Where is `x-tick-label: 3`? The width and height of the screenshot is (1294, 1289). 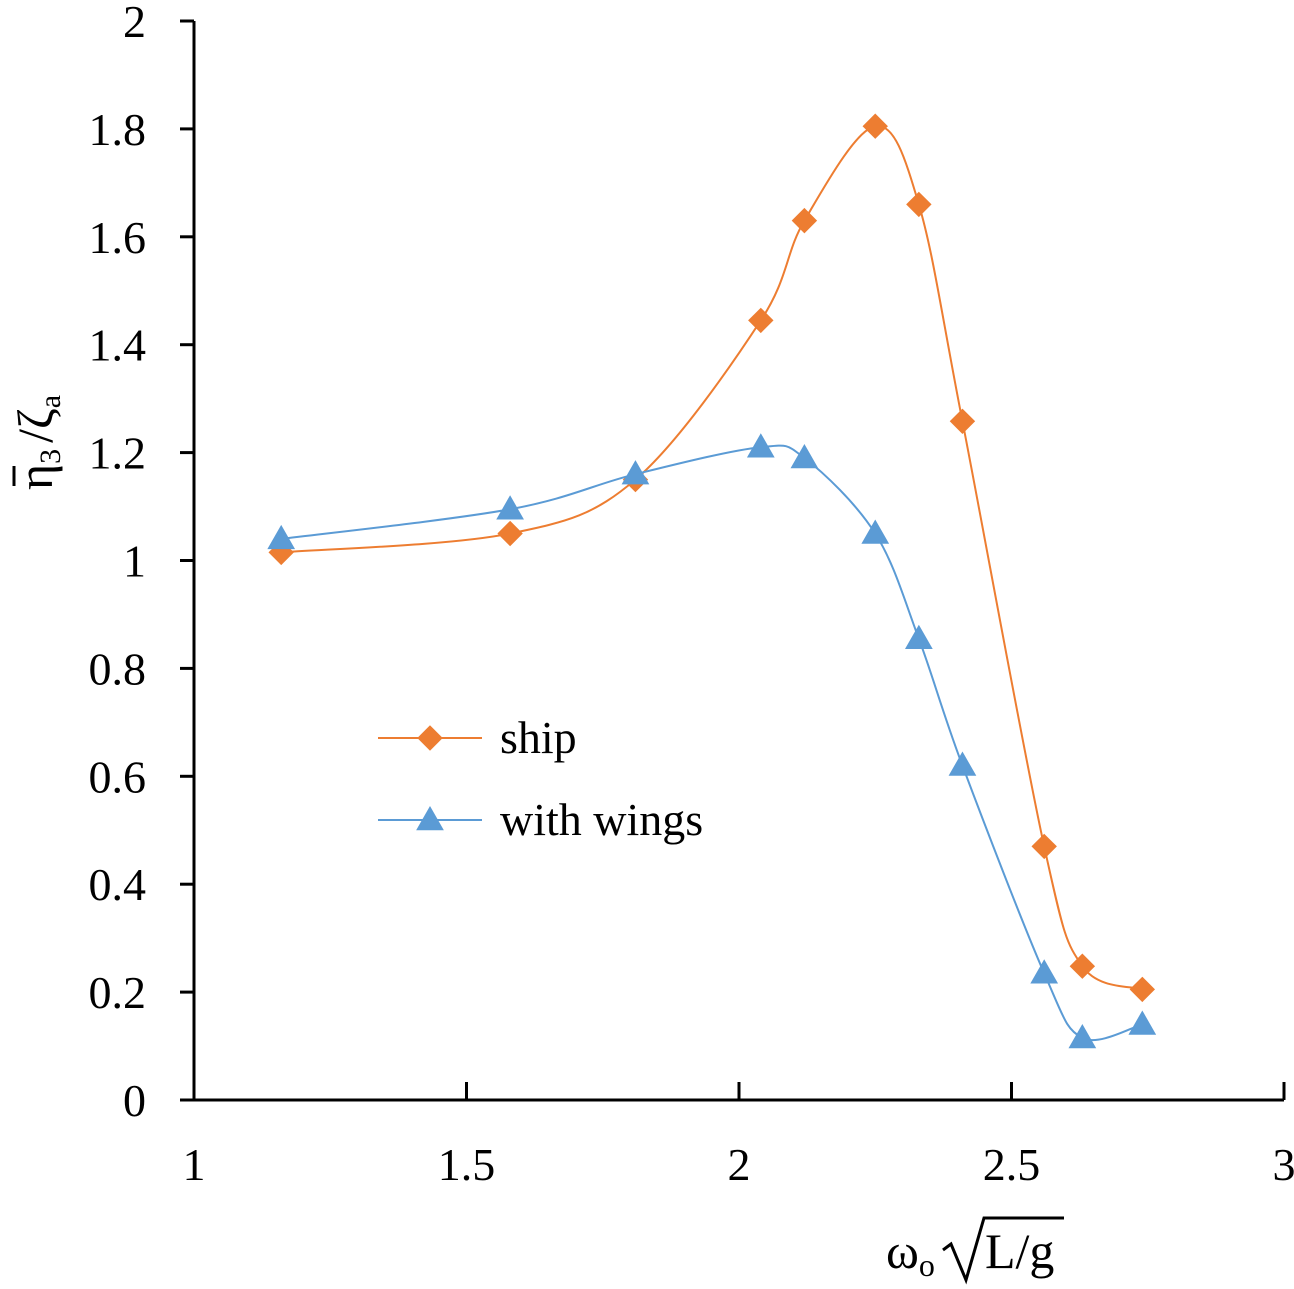
x-tick-label: 3 is located at coordinates (1283, 1164).